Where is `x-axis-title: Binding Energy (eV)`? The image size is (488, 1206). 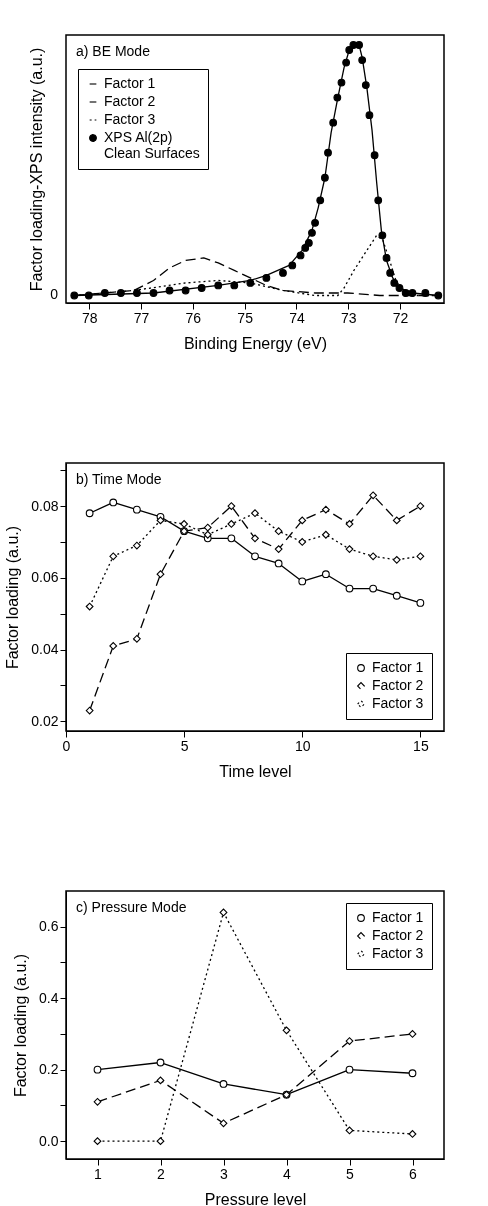
x-axis-title: Binding Energy (eV) is located at coordinates (255, 343).